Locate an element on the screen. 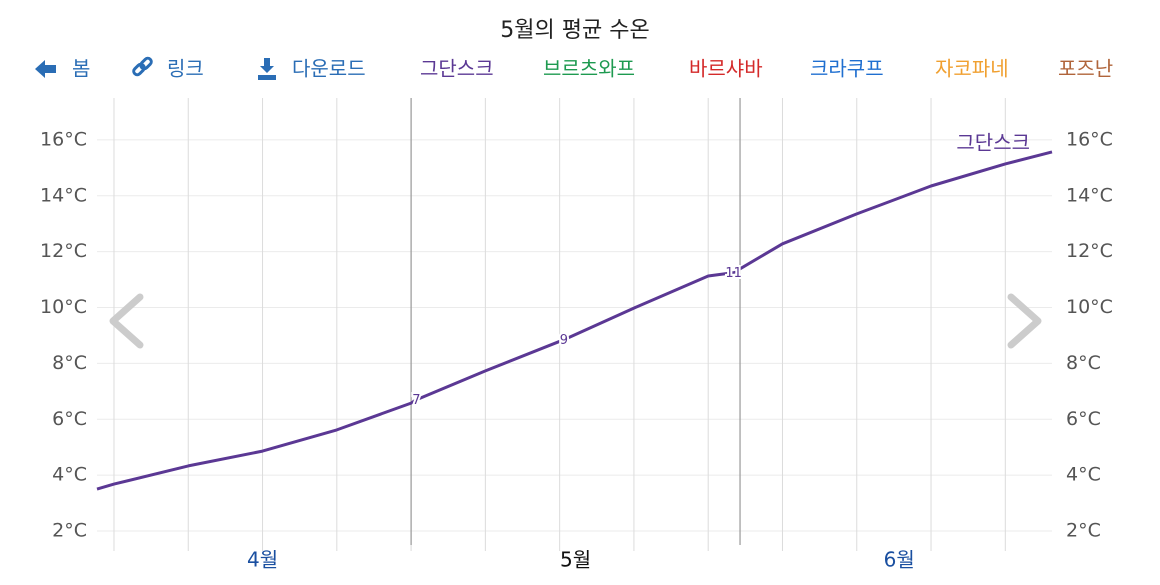 The height and width of the screenshot is (585, 1160). city-label: 크라쿠프 is located at coordinates (847, 69).